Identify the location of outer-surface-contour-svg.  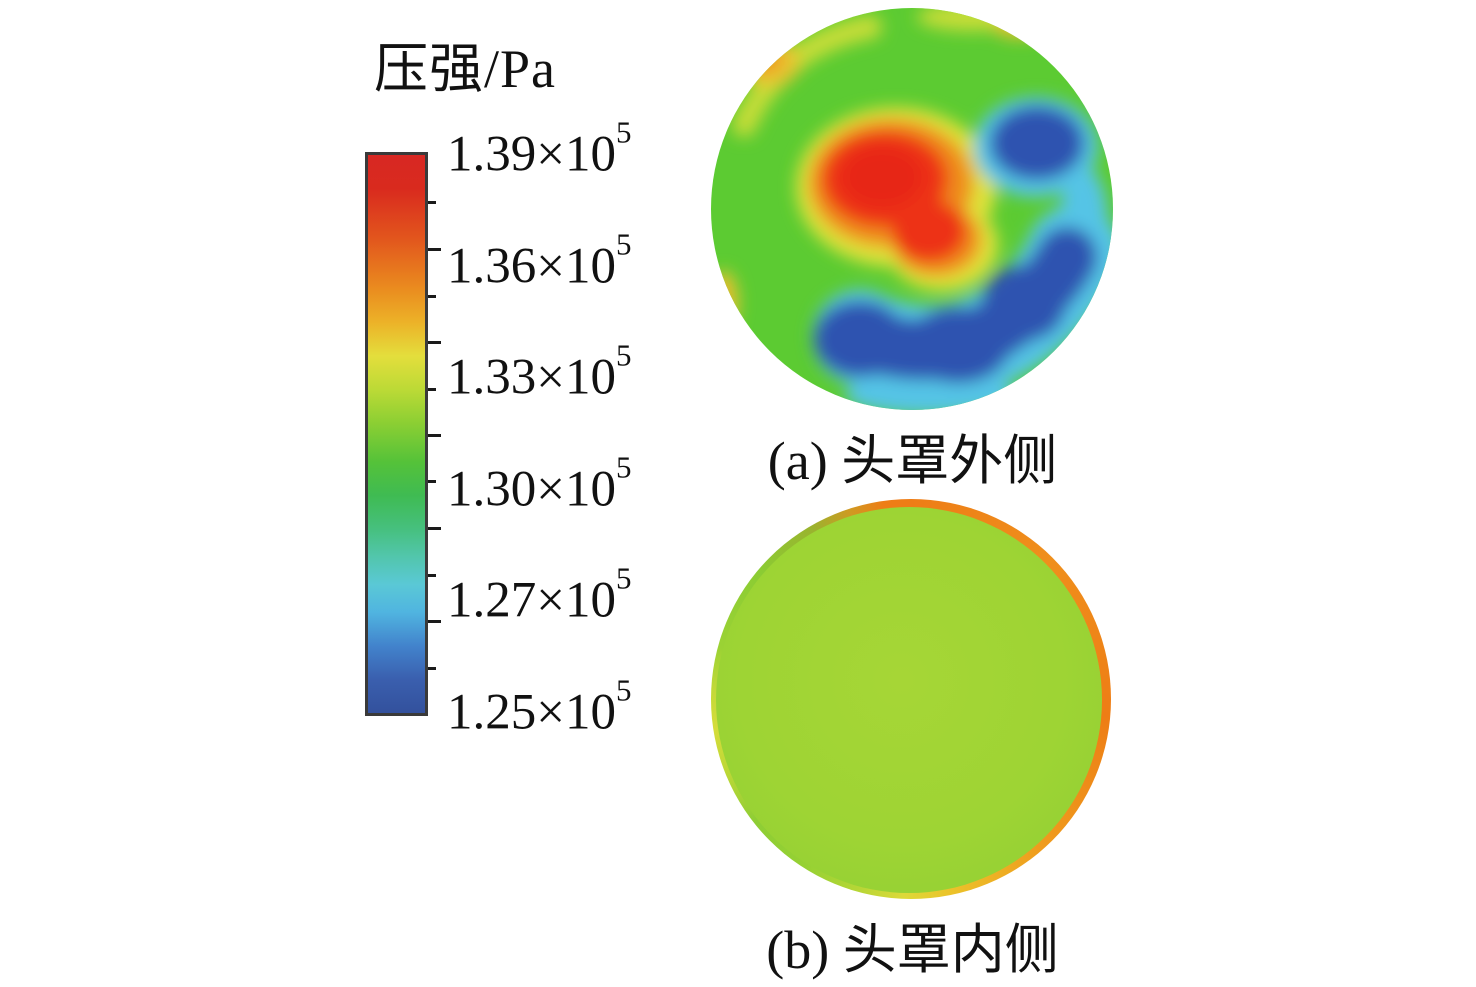
(912, 209).